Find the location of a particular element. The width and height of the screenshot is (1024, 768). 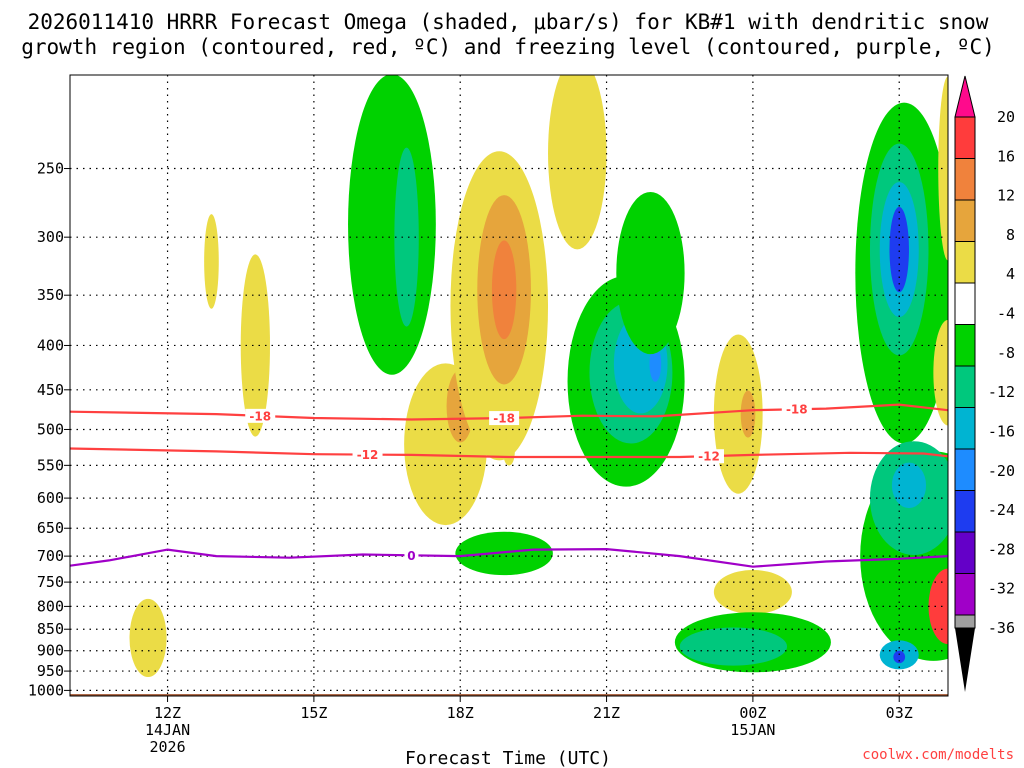

contour-label-0-0: -18 is located at coordinates (260, 416).